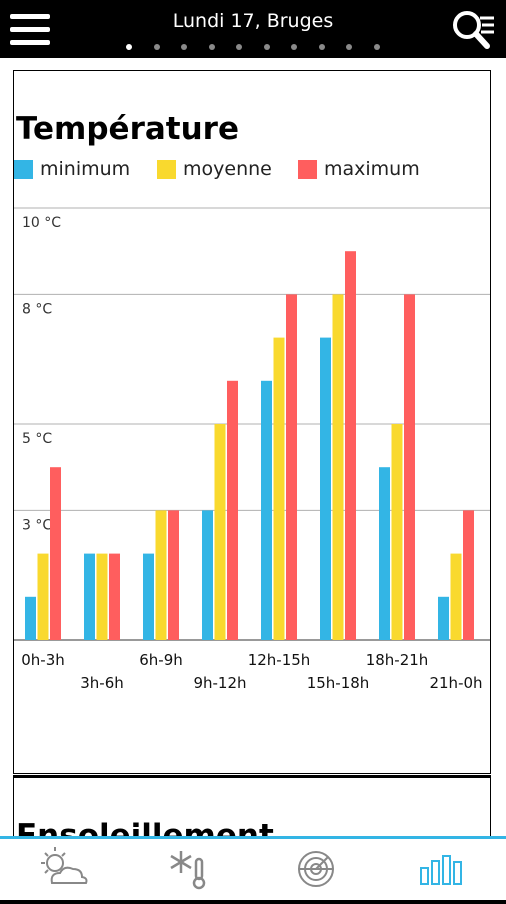  I want to click on tab-frost, so click(189, 869).